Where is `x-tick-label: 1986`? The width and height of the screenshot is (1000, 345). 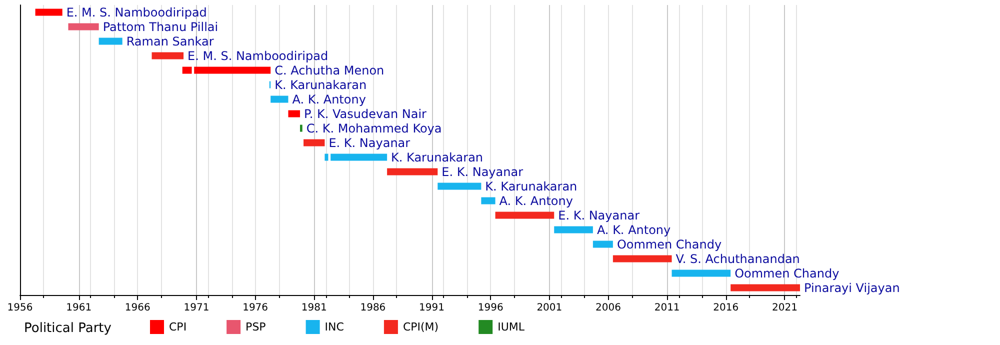 x-tick-label: 1986 is located at coordinates (373, 308).